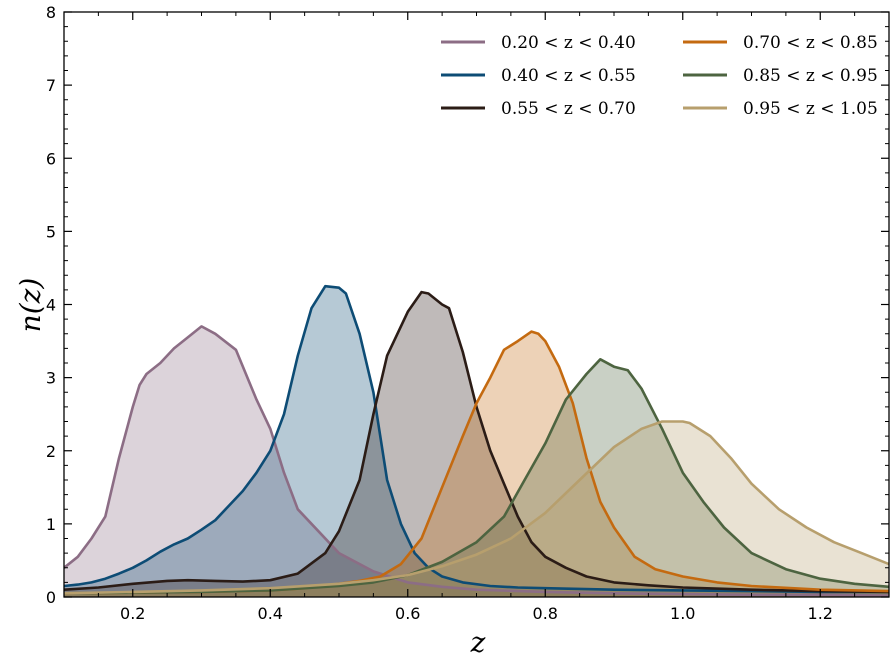  I want to click on legend-item-4: 0.70 < z < 0.85, so click(780, 43).